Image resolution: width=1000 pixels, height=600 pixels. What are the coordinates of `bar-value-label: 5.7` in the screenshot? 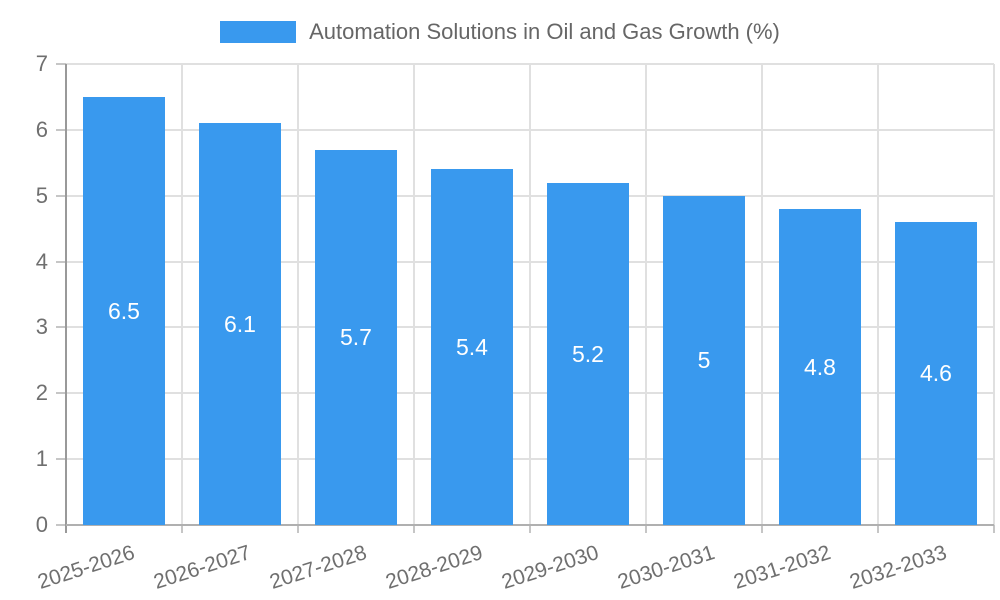 It's located at (356, 337).